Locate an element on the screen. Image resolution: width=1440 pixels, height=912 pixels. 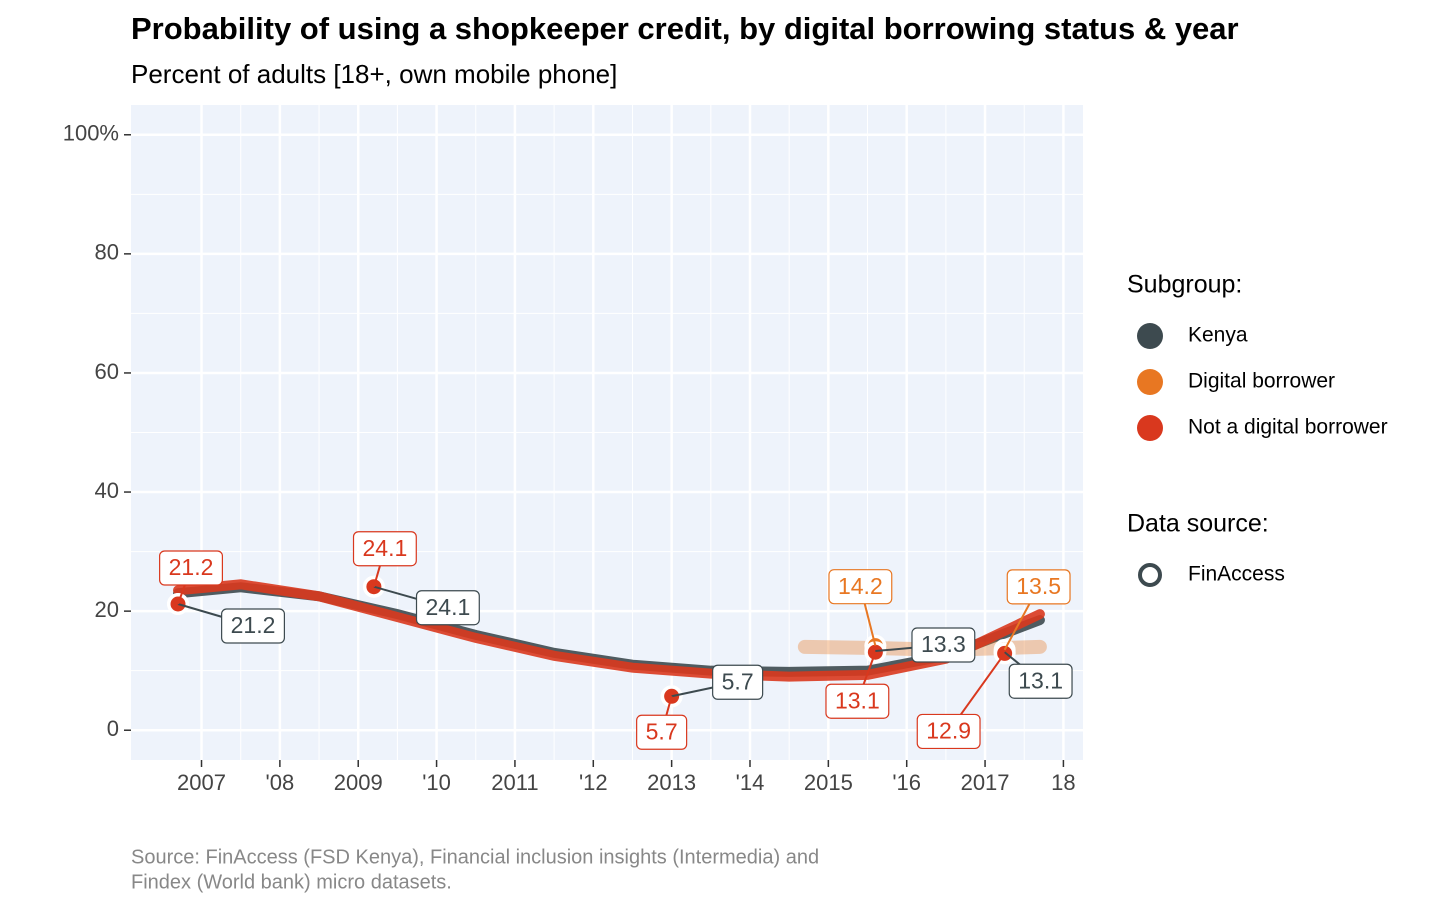
shape-legend-label: FinAccess is located at coordinates (1236, 574).